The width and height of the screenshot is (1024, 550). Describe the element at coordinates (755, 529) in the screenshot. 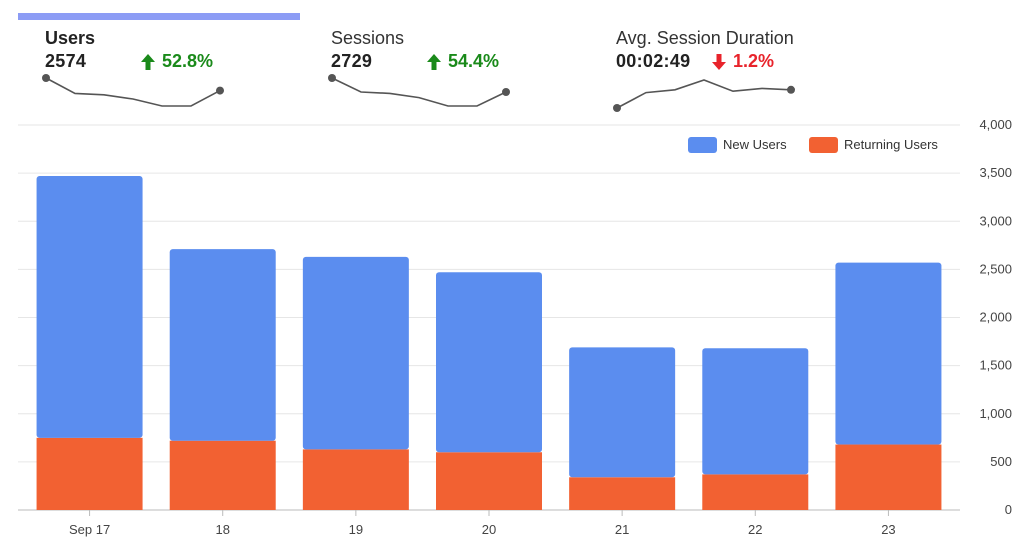

I see `x-tick-label: 22` at that location.